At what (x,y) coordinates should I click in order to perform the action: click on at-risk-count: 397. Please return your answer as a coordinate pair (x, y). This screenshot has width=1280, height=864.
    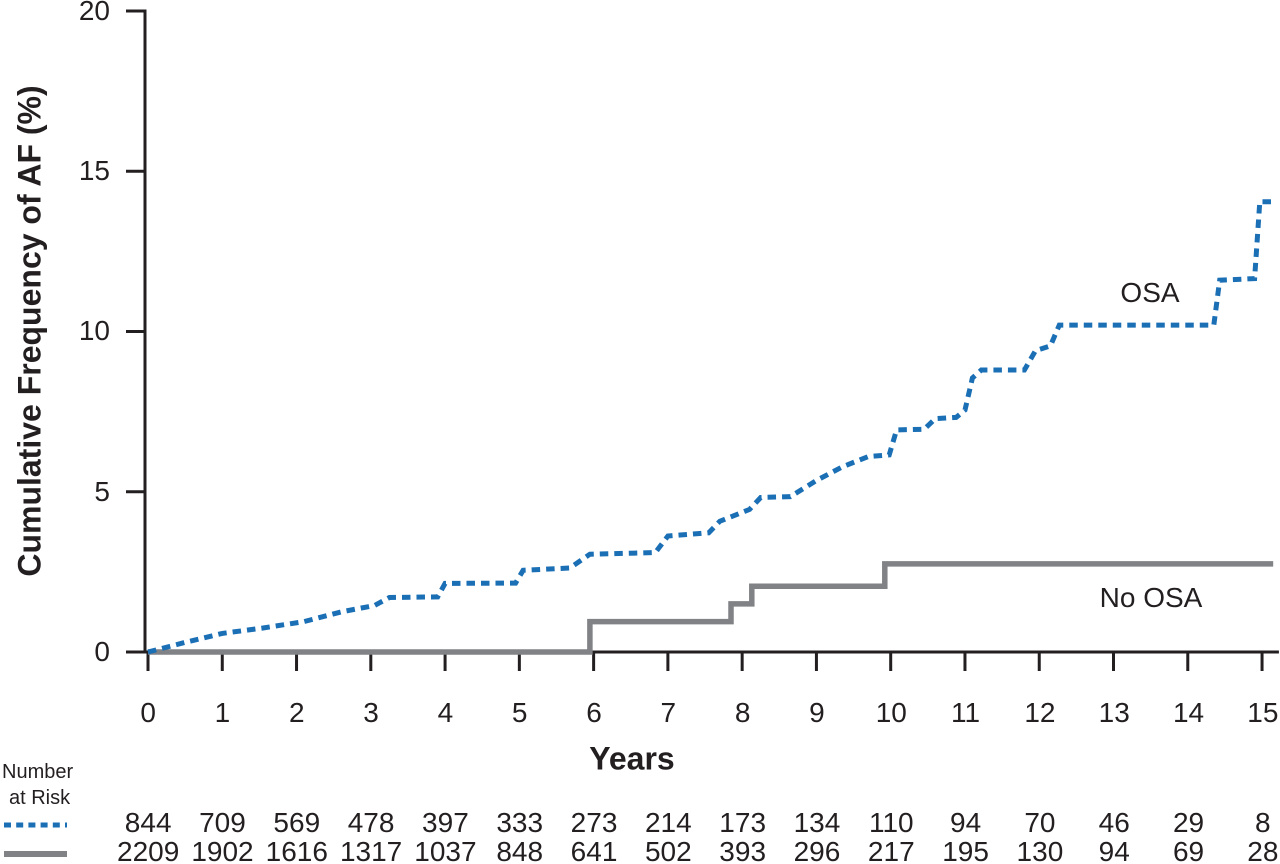
    Looking at the image, I should click on (445, 822).